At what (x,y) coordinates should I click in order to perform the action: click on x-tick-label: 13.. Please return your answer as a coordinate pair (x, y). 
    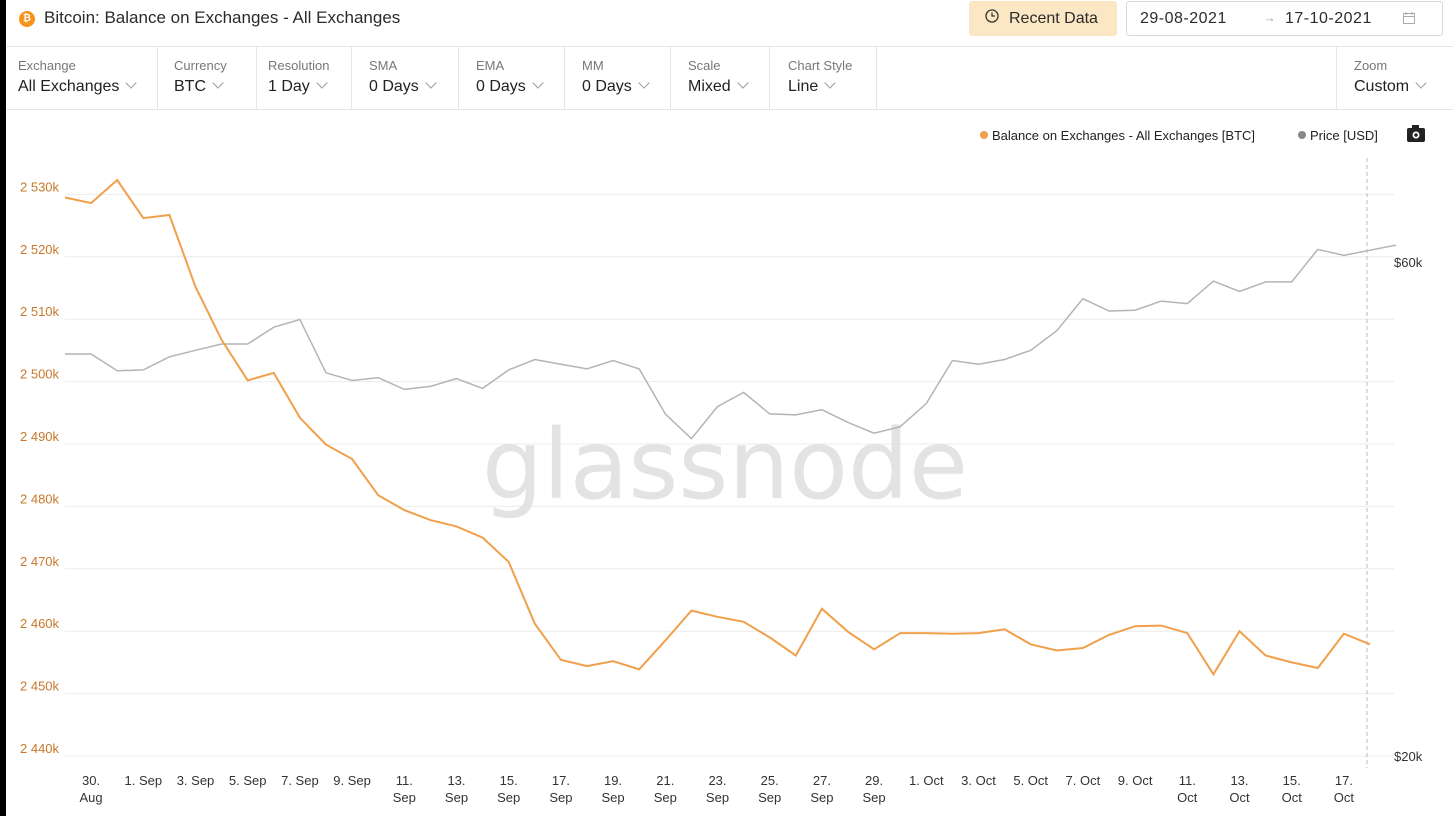
    Looking at the image, I should click on (456, 780).